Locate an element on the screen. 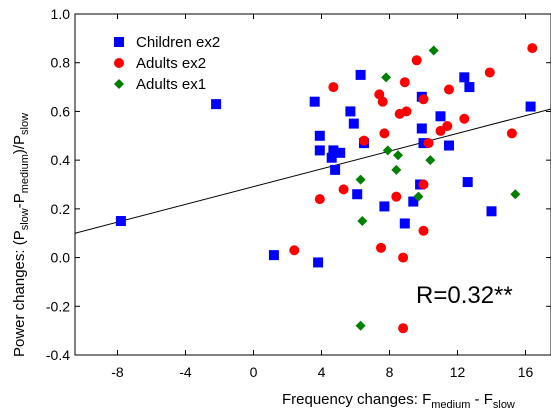  x-axis-title-sub2: slow is located at coordinates (504, 405).